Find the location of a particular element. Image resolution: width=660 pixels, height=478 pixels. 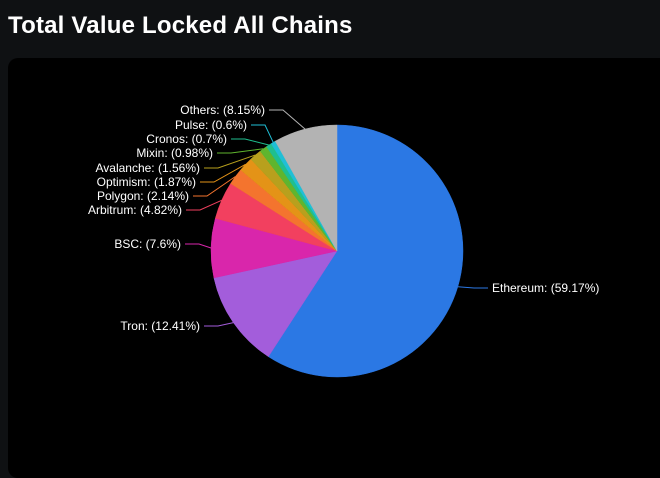

leader-line-mixin is located at coordinates (240, 151).